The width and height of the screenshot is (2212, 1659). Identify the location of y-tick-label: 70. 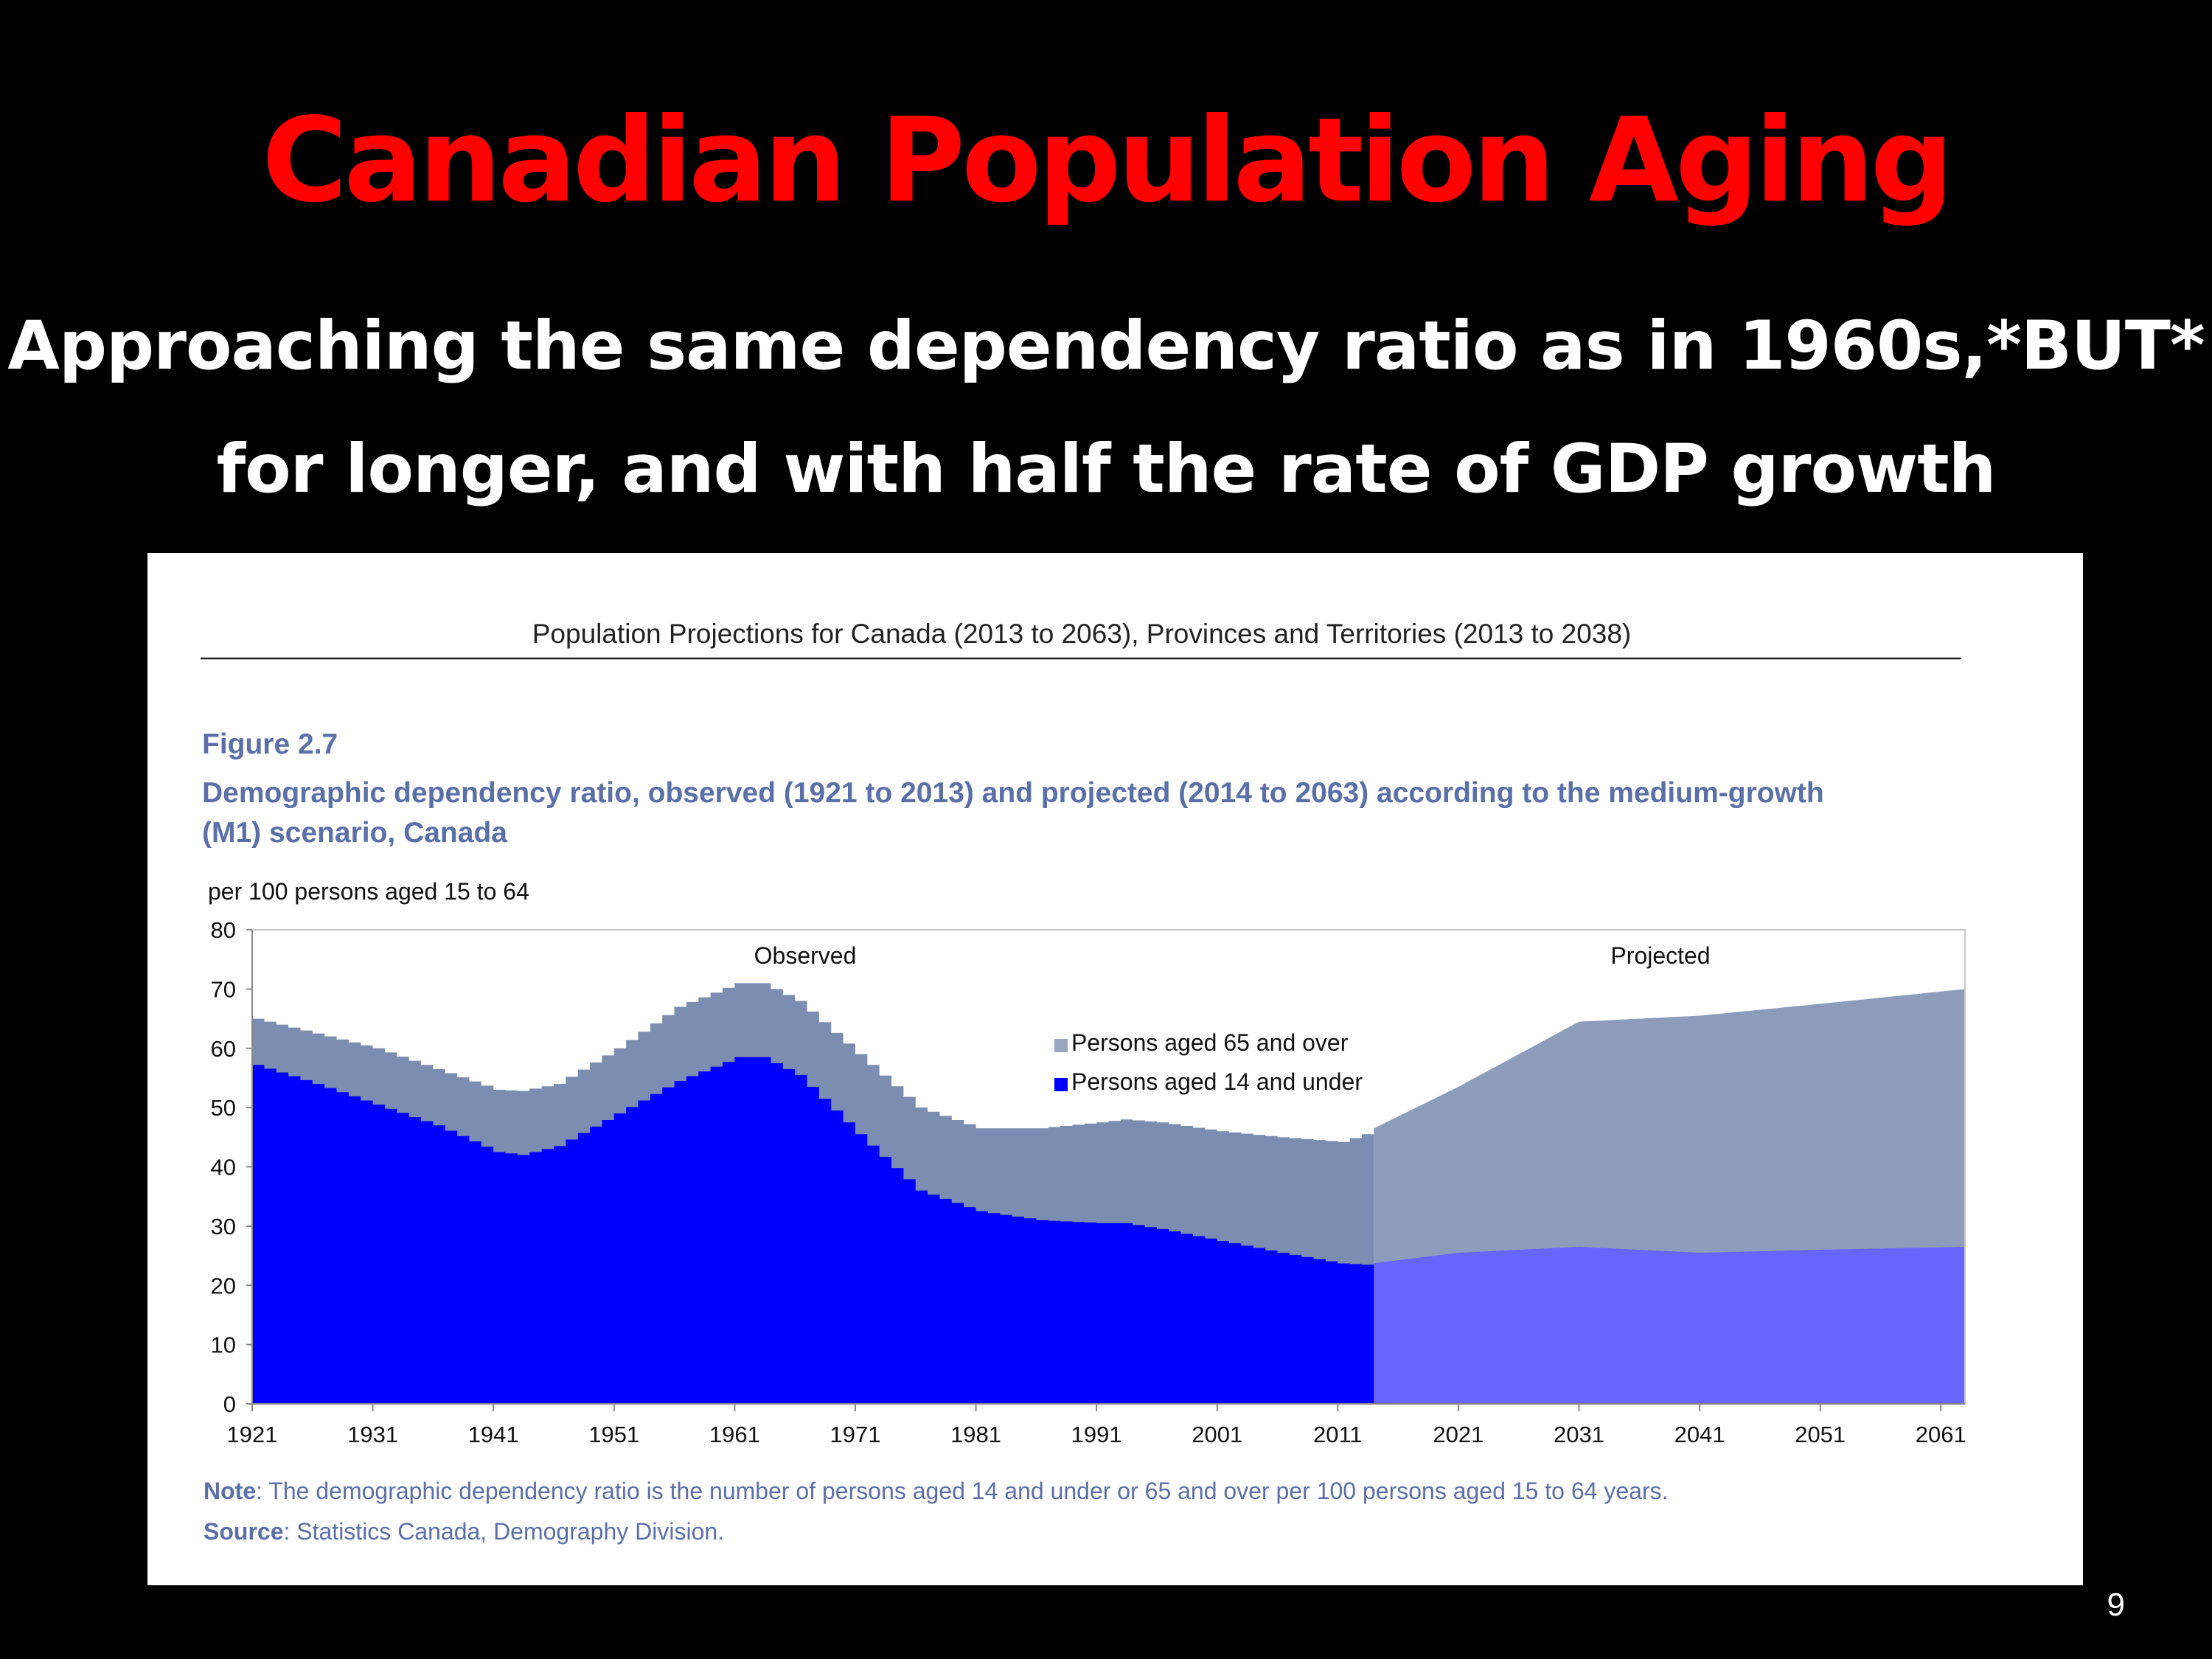
(223, 989).